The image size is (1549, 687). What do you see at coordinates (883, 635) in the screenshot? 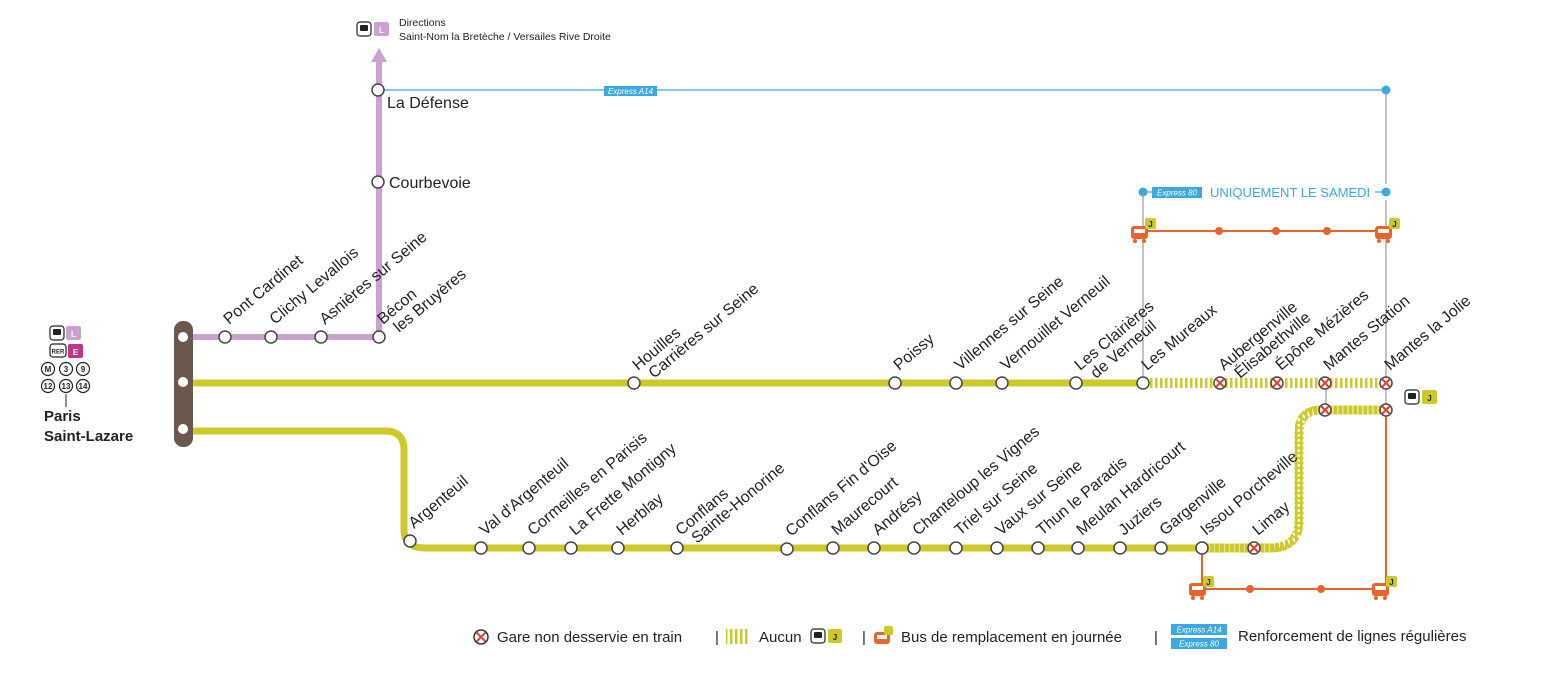
I see `bus-icon` at bounding box center [883, 635].